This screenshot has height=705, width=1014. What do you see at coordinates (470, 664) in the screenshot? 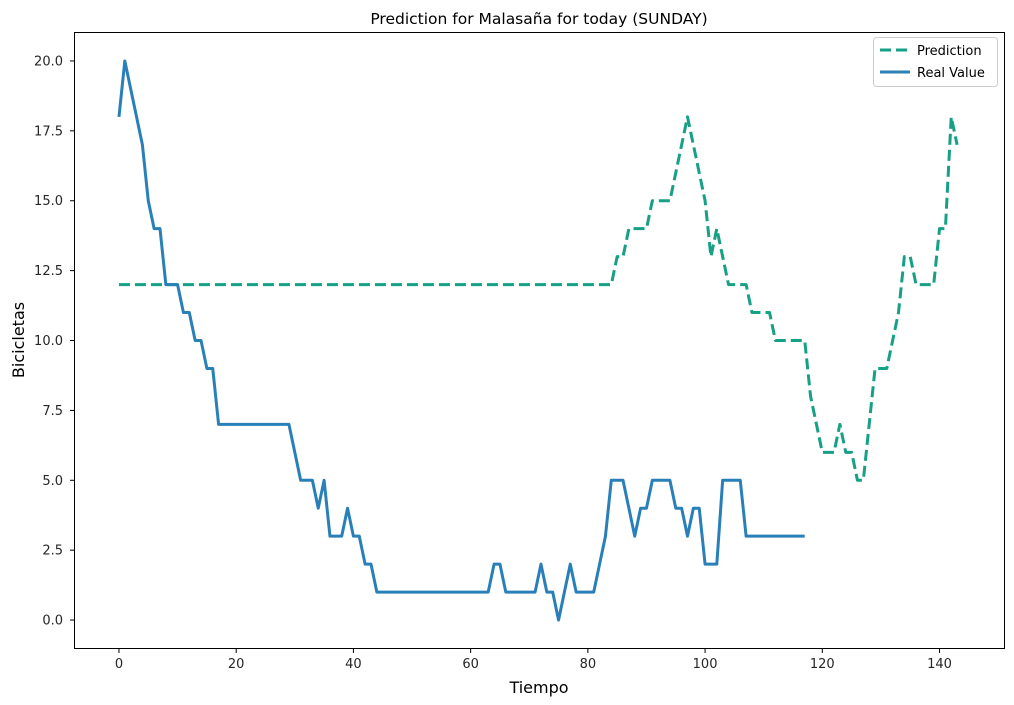
I see `x-tick-label: 60` at bounding box center [470, 664].